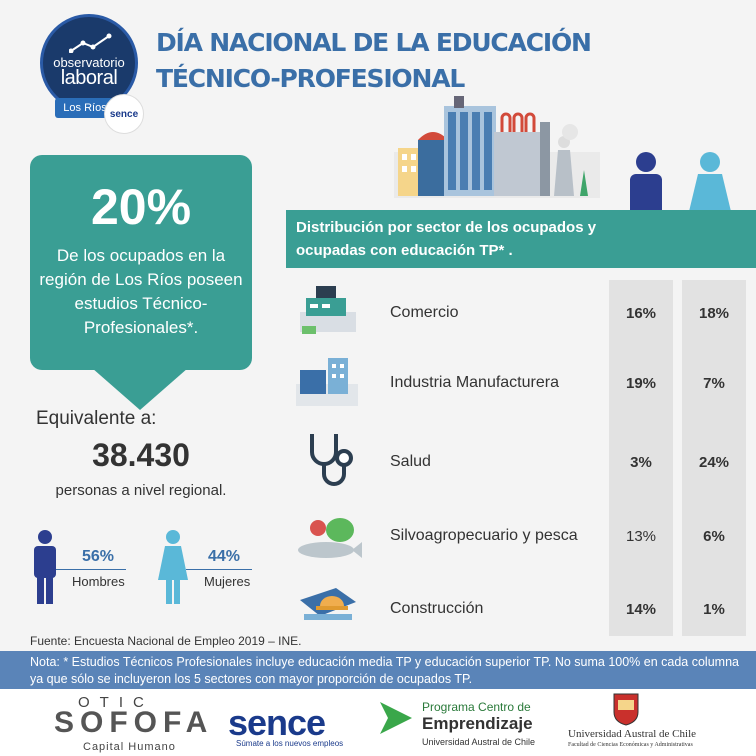  Describe the element at coordinates (474, 382) in the screenshot. I see `sector-name: Industria Manufacturera` at that location.